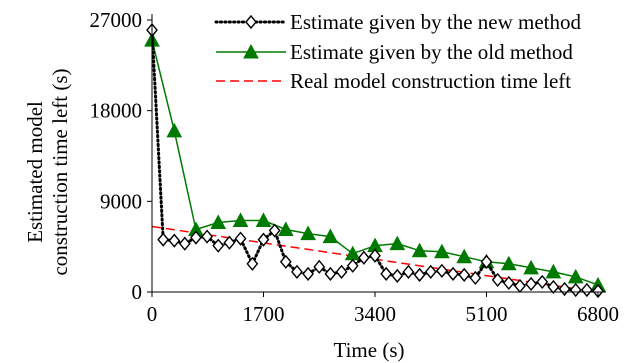 The height and width of the screenshot is (363, 644). What do you see at coordinates (375, 314) in the screenshot?
I see `x-tick-label-2: 3400` at bounding box center [375, 314].